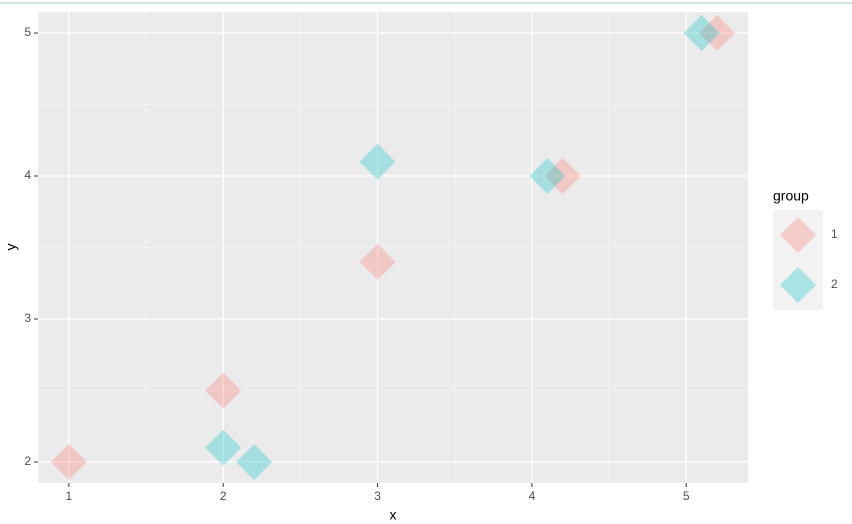 This screenshot has height=524, width=852. I want to click on y-tick-label: 5, so click(27, 32).